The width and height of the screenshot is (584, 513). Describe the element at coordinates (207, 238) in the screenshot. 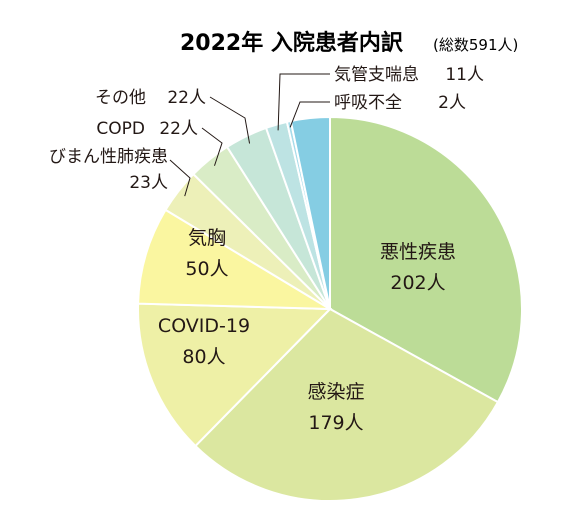

I see `slice-label-4: 気胸` at that location.